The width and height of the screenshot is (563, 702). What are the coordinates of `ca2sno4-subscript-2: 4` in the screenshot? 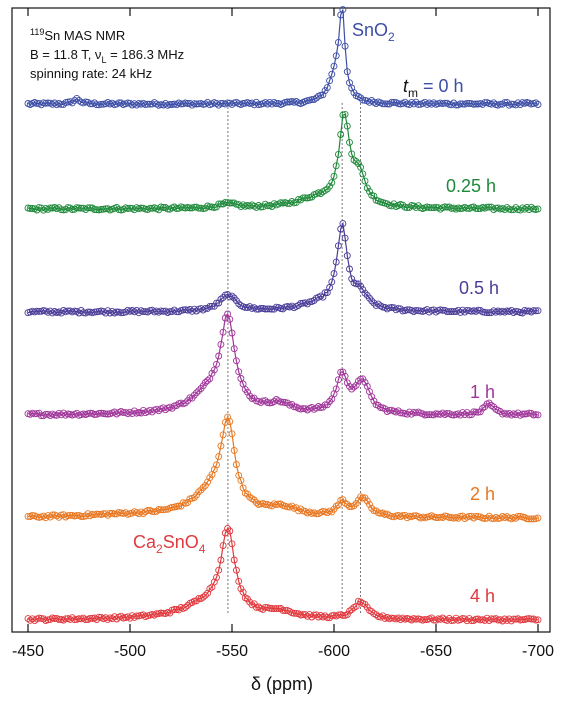 It's located at (202, 549).